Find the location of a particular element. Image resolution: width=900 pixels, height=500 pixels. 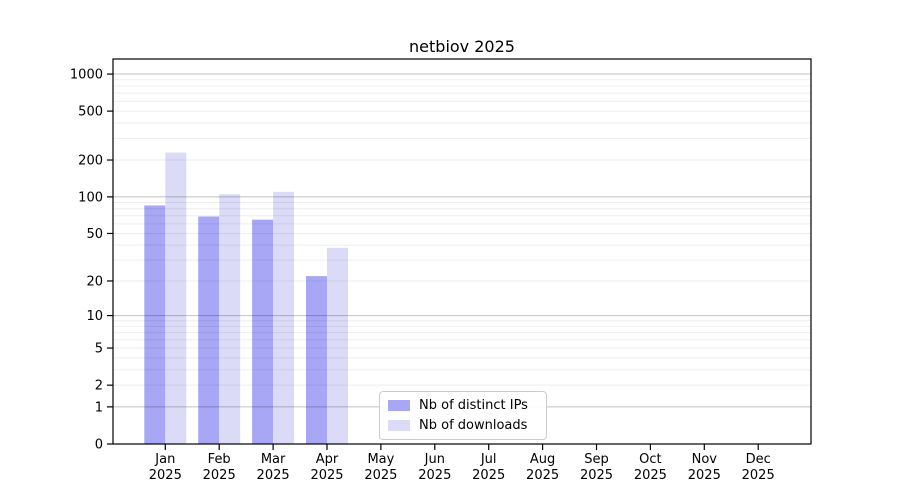

y-tick-label: 20 is located at coordinates (94, 281).